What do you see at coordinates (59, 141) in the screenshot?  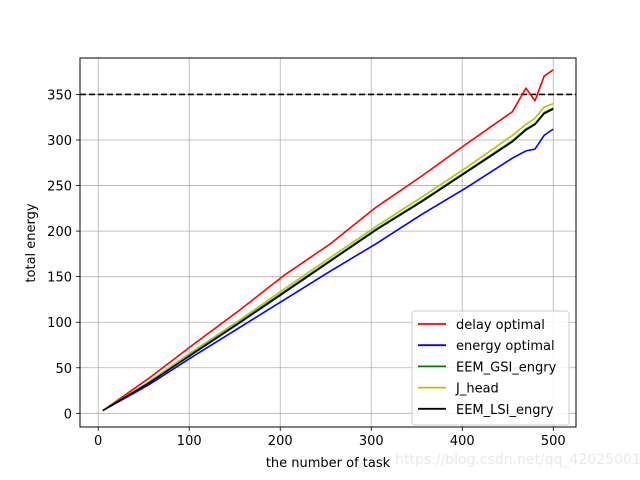 I see `y-tick-label: 300` at bounding box center [59, 141].